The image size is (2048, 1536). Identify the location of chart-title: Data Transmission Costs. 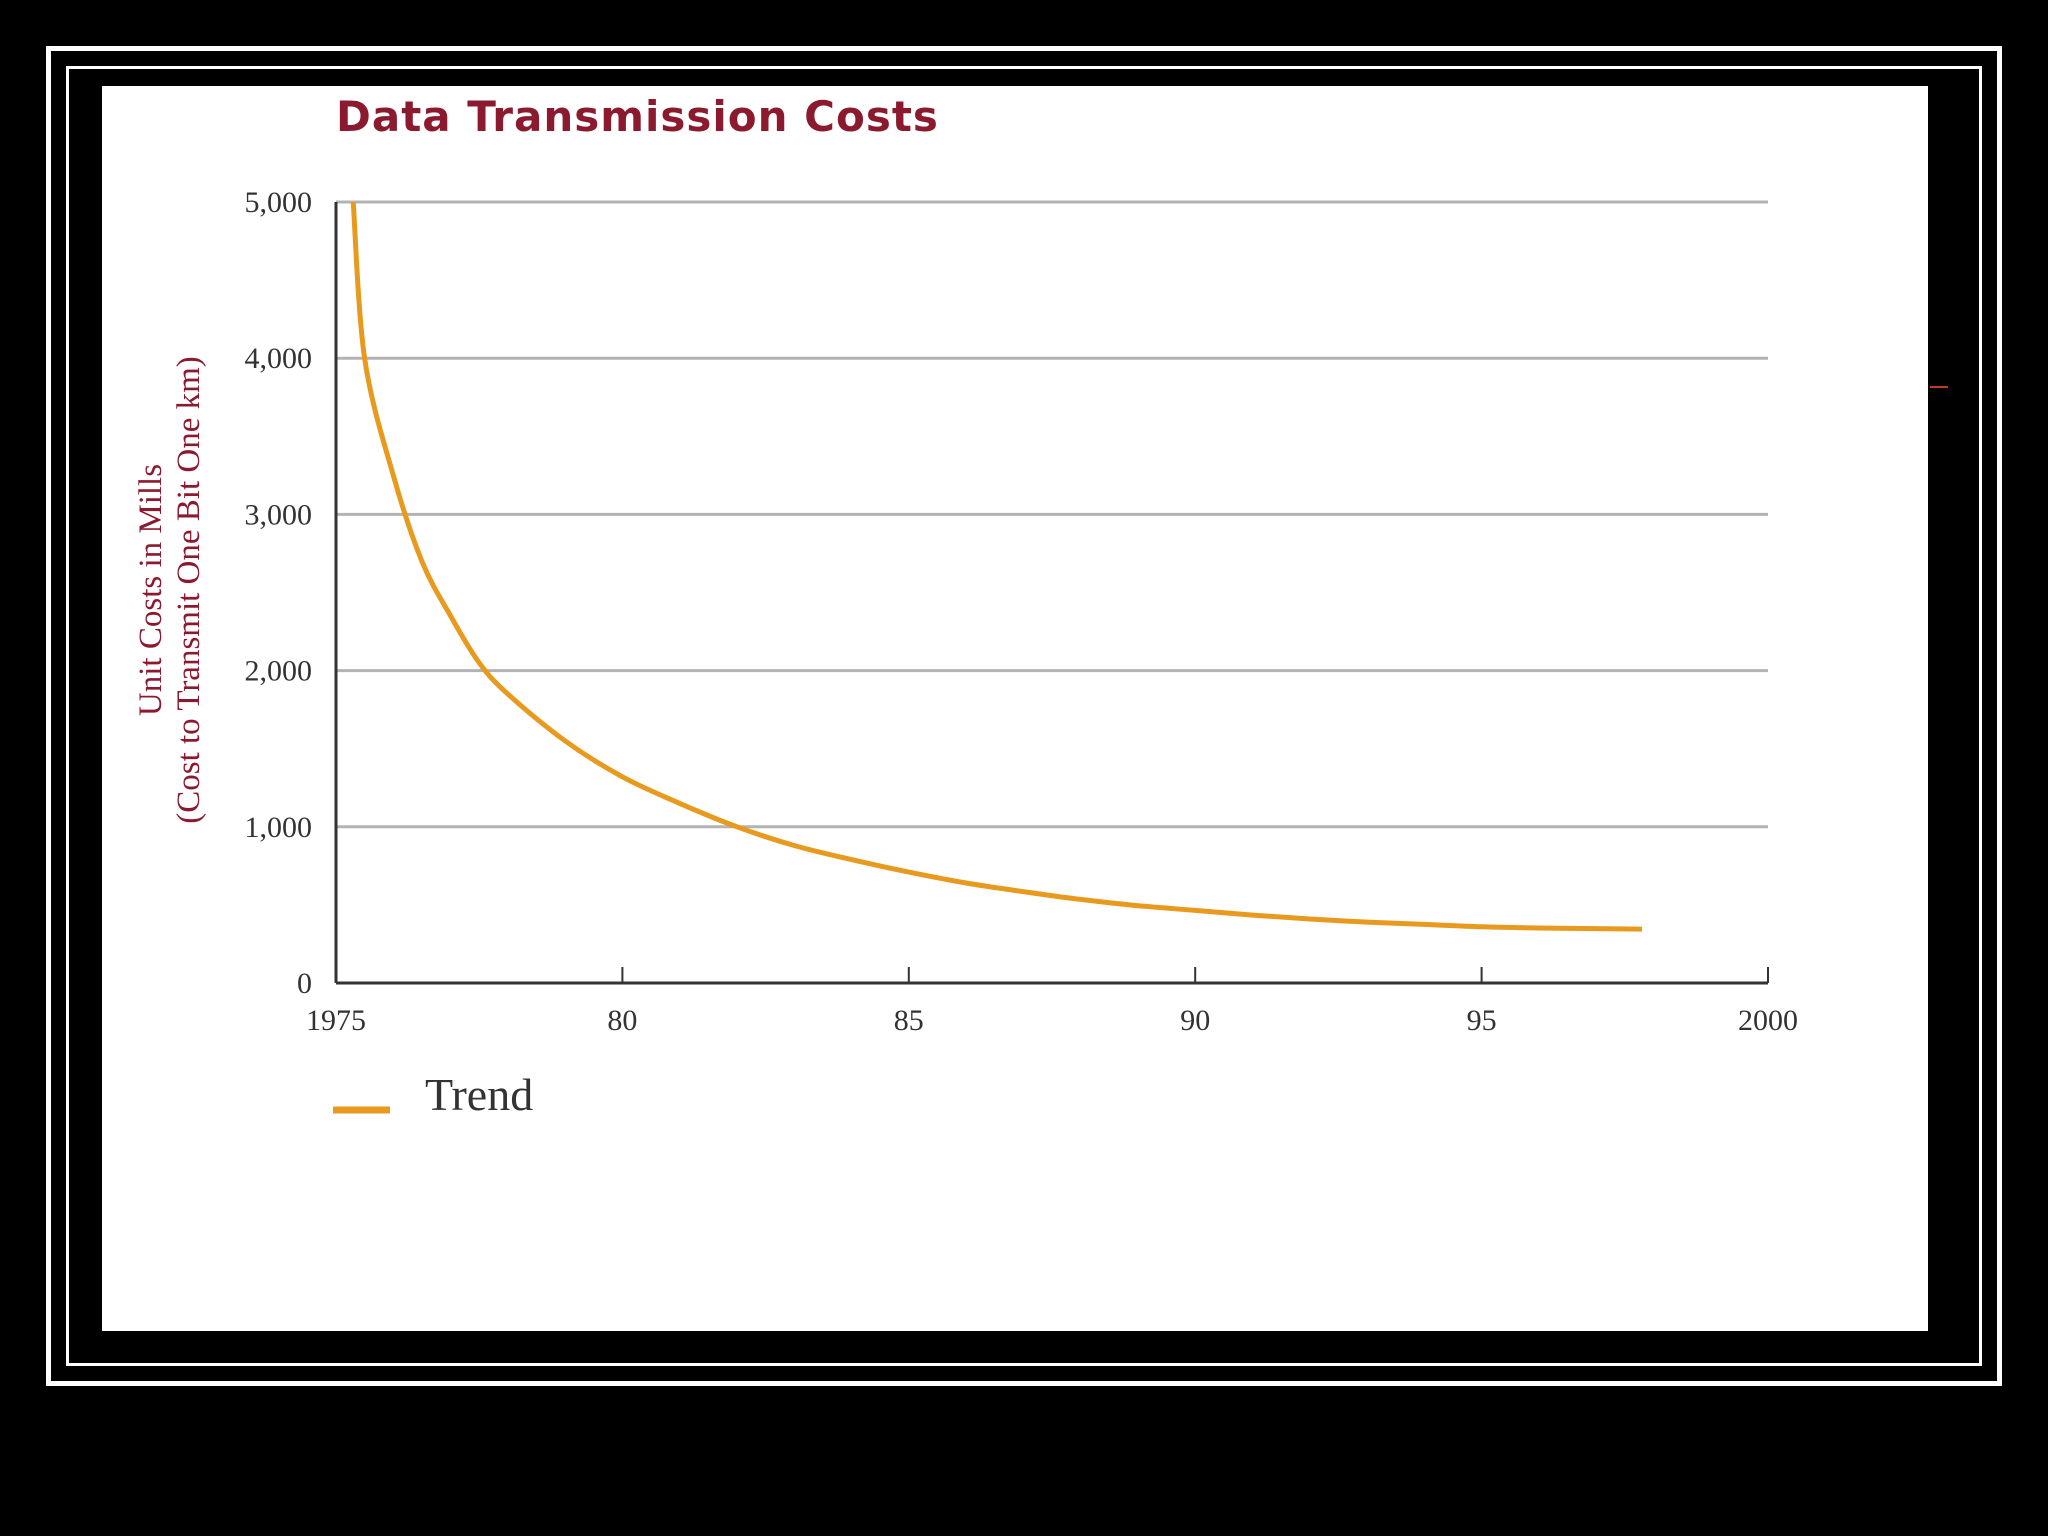
(637, 116).